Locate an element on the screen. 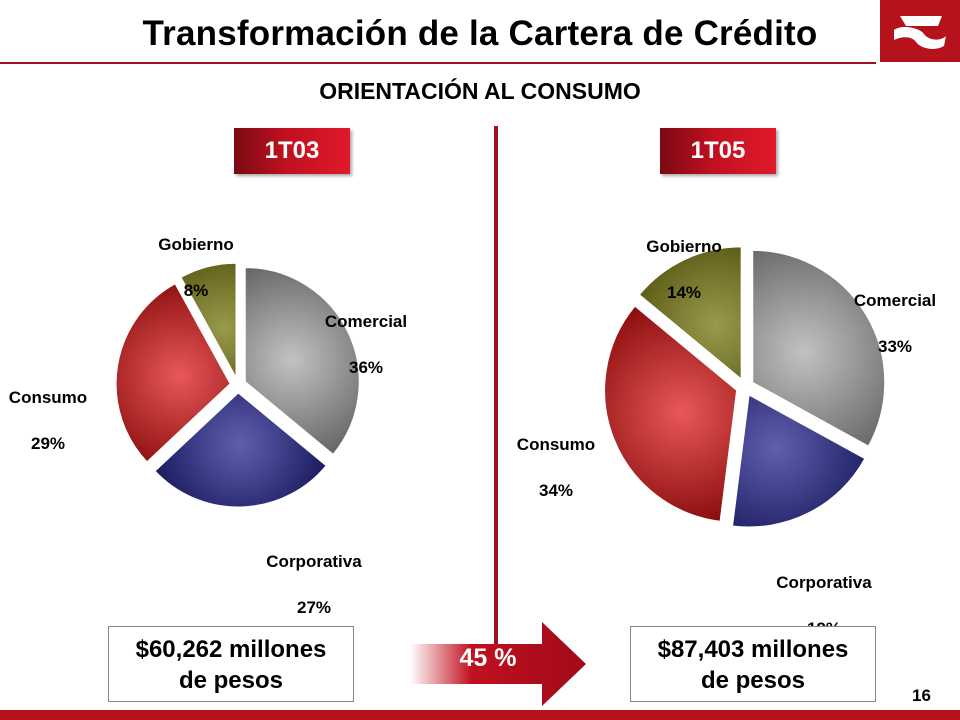 The height and width of the screenshot is (720, 960). brand-logo is located at coordinates (920, 31).